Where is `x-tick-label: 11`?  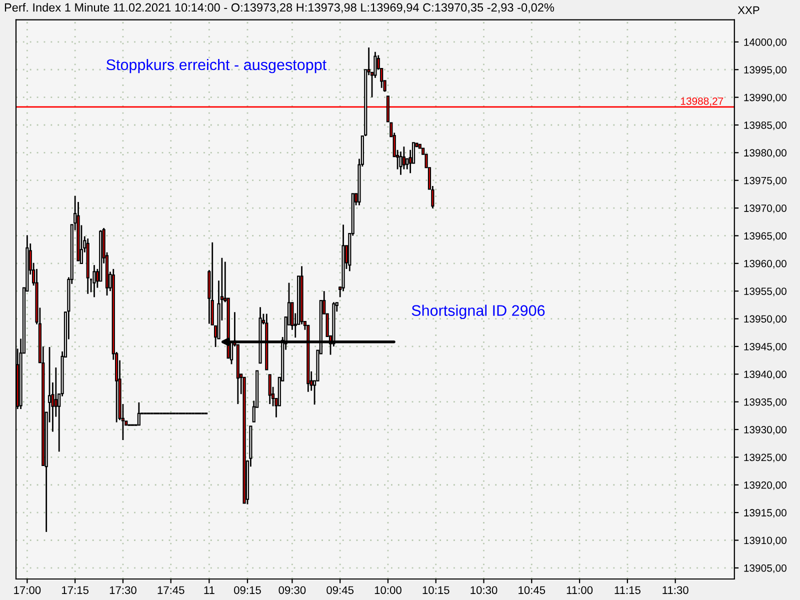 x-tick-label: 11 is located at coordinates (209, 590).